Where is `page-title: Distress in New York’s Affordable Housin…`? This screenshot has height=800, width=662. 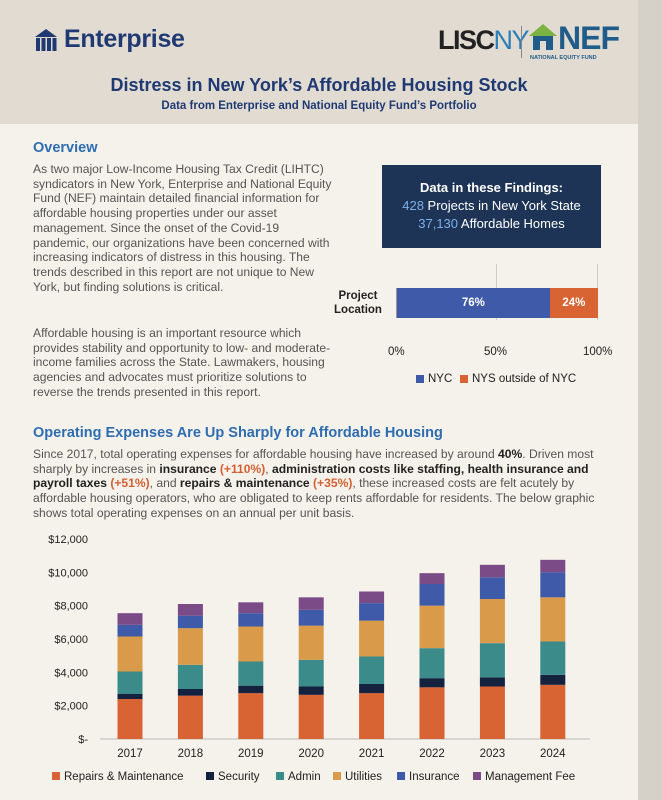 page-title: Distress in New York’s Affordable Housin… is located at coordinates (319, 85).